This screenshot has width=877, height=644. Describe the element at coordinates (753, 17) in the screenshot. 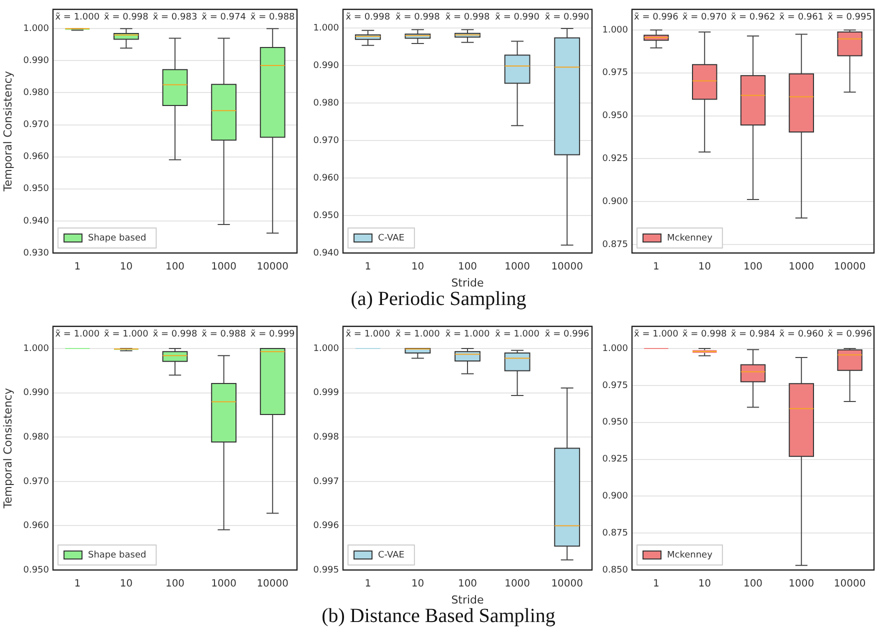

I see `text: x̃ = 0.962` at that location.